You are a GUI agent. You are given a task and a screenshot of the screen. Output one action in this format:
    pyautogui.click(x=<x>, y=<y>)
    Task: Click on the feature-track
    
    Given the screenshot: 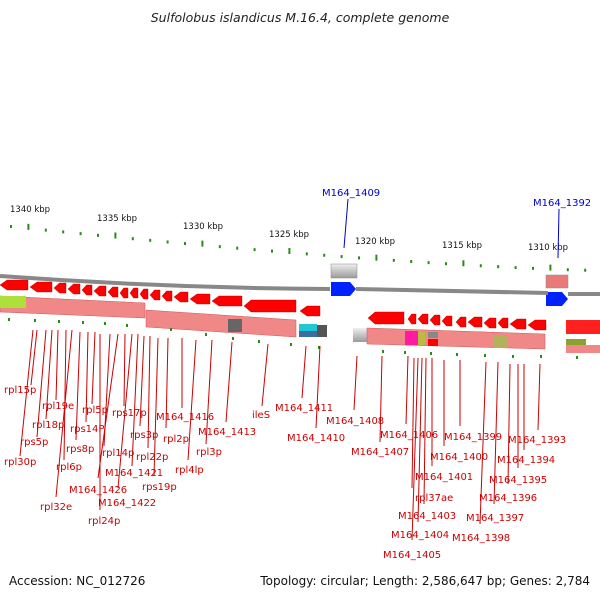 What is the action you would take?
    pyautogui.click(x=300, y=324)
    